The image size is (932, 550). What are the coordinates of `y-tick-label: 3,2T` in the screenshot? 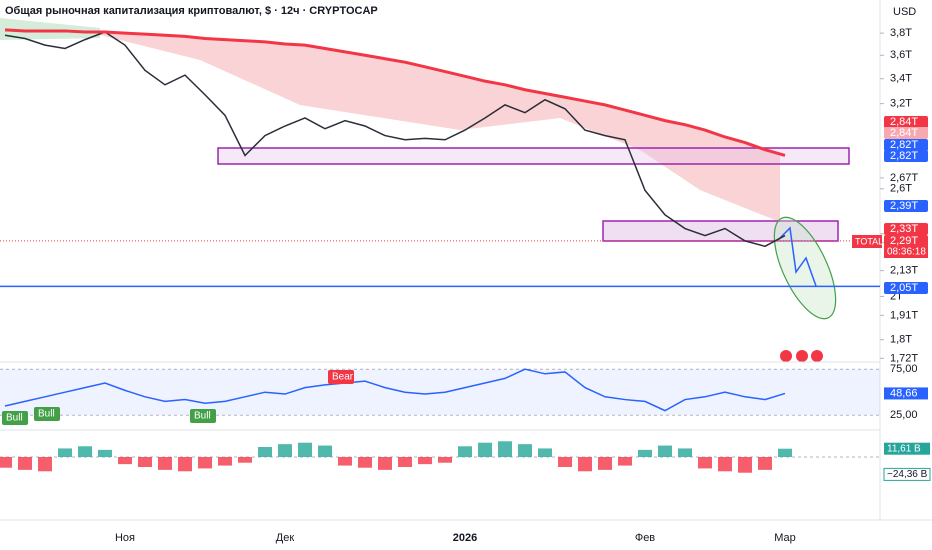 It's located at (901, 104).